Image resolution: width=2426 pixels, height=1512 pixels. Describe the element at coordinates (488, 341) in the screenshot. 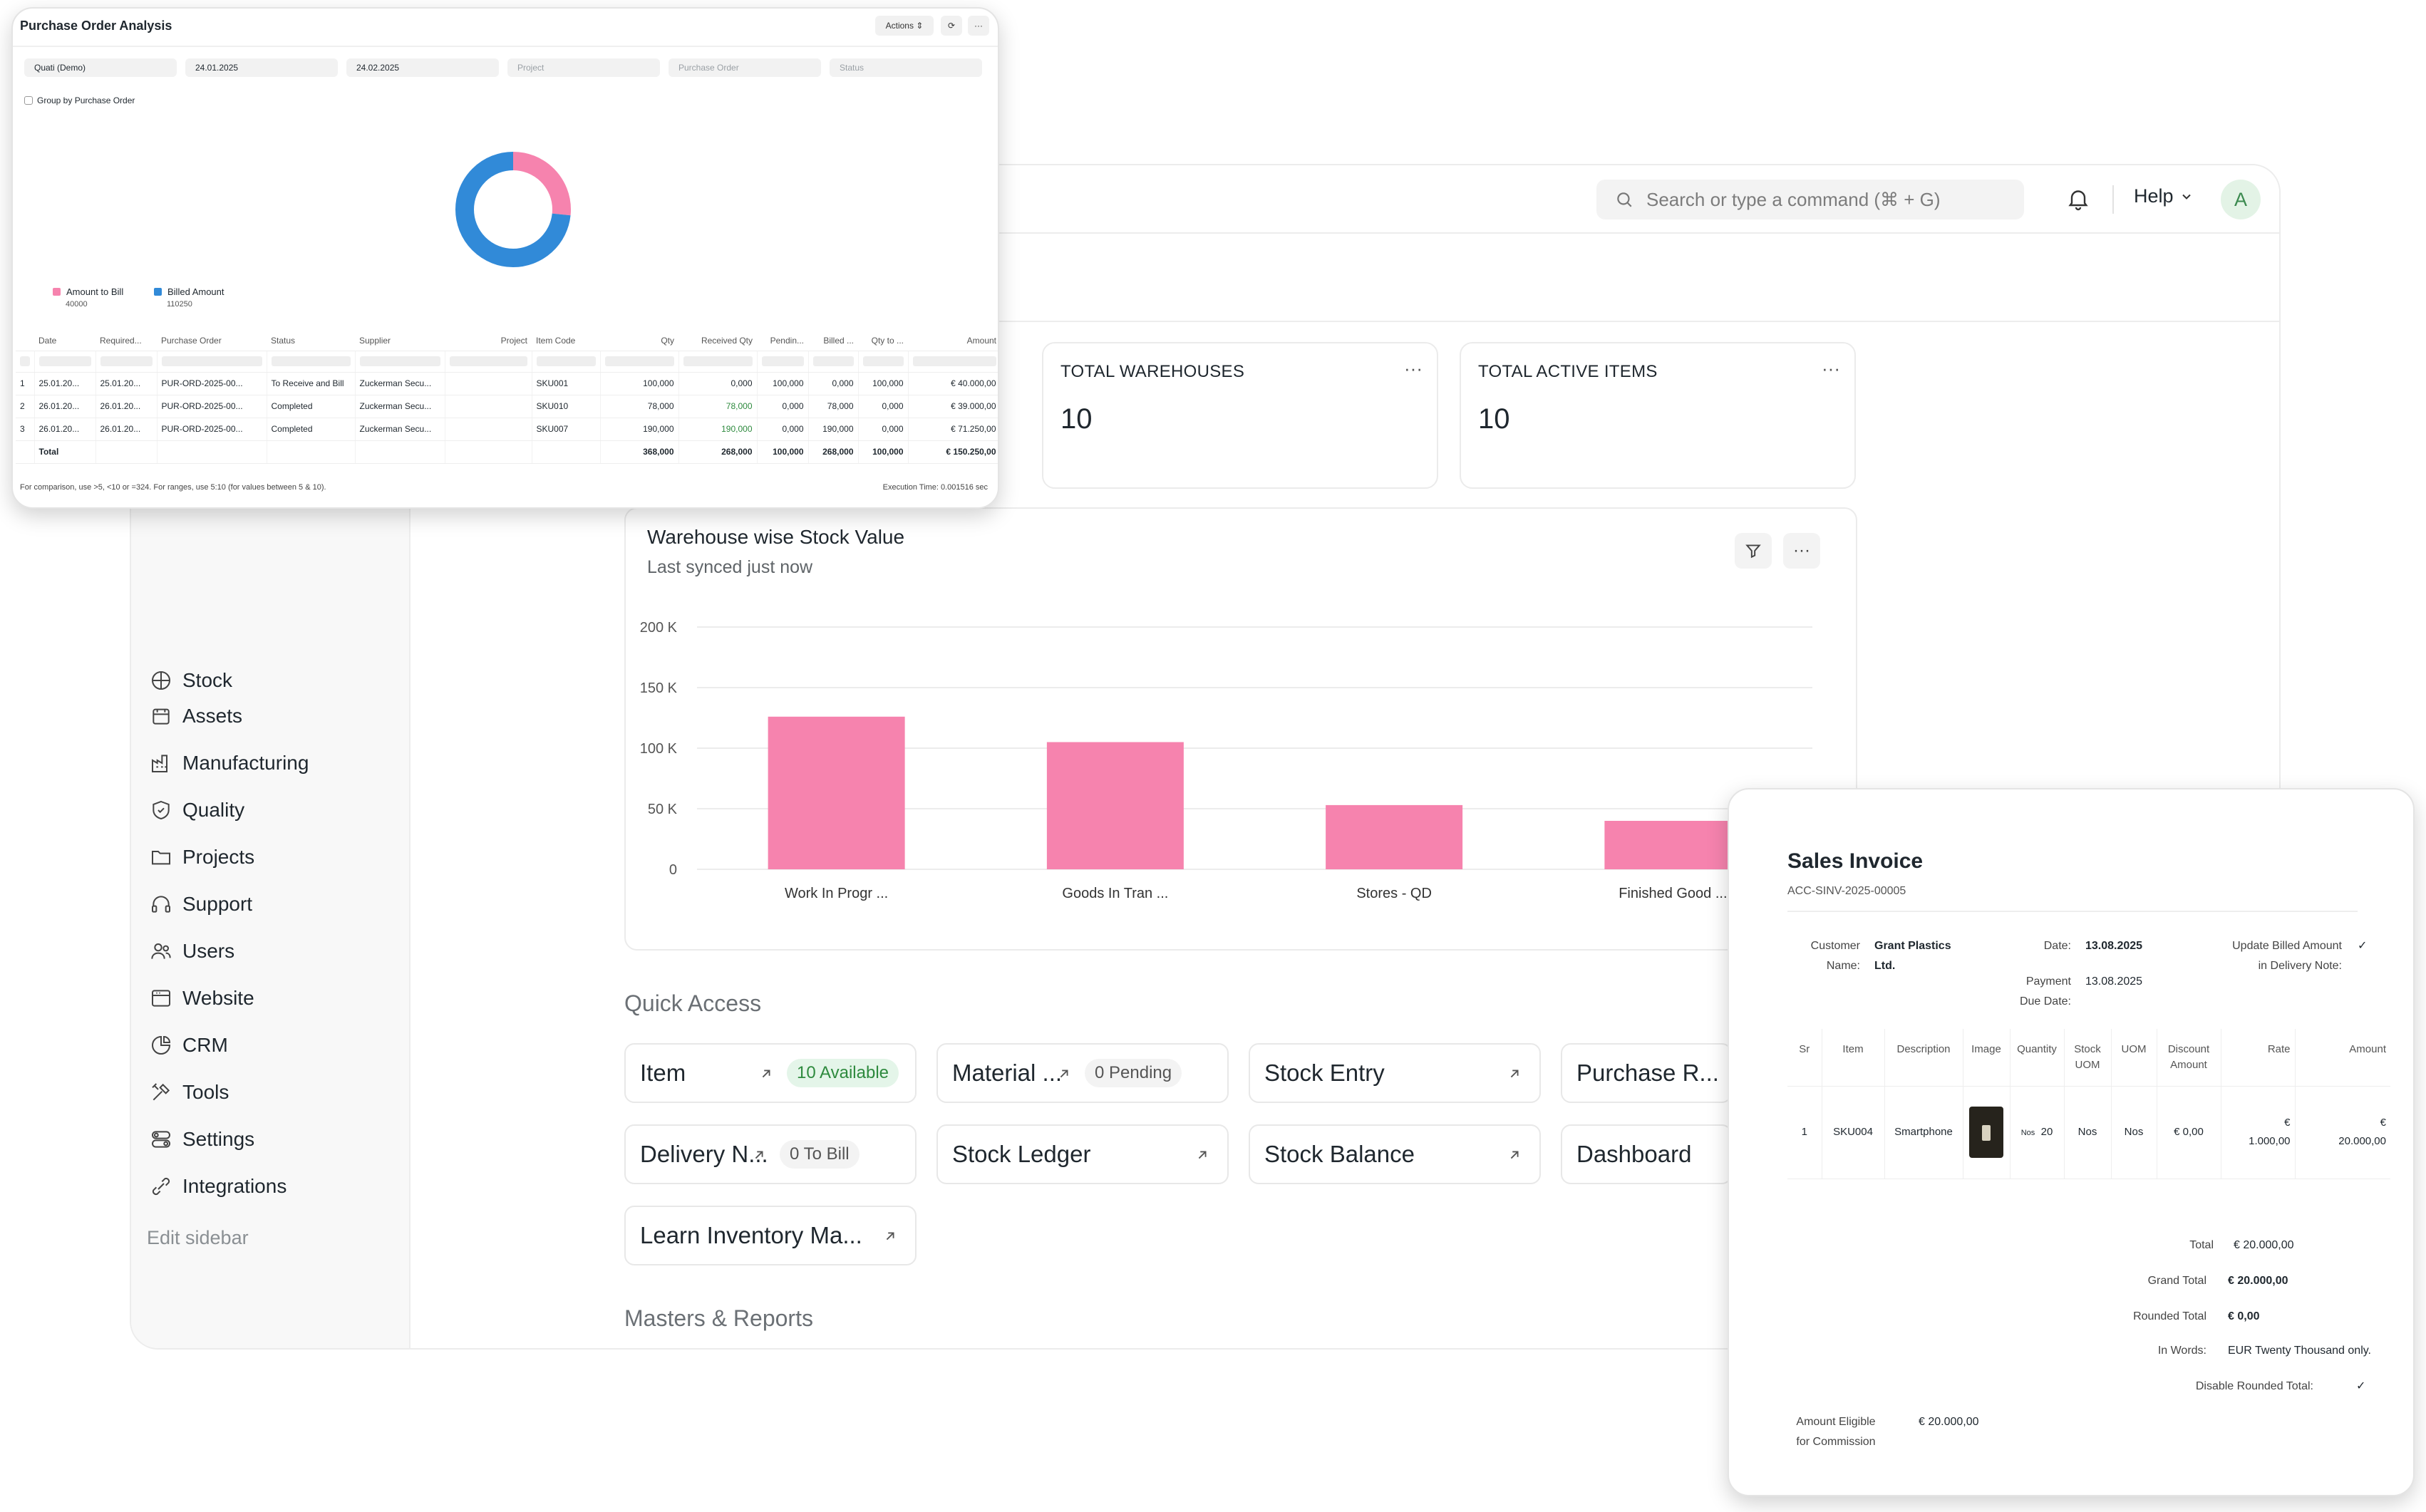

I see `column-header: Project` at that location.